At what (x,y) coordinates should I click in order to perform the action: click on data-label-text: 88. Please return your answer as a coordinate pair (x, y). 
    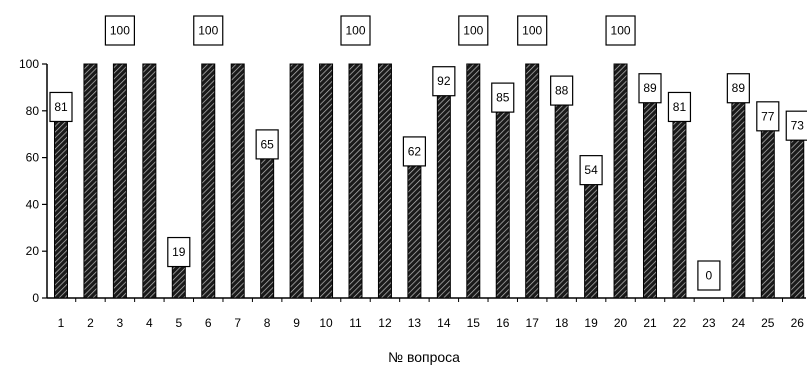
    Looking at the image, I should click on (562, 91).